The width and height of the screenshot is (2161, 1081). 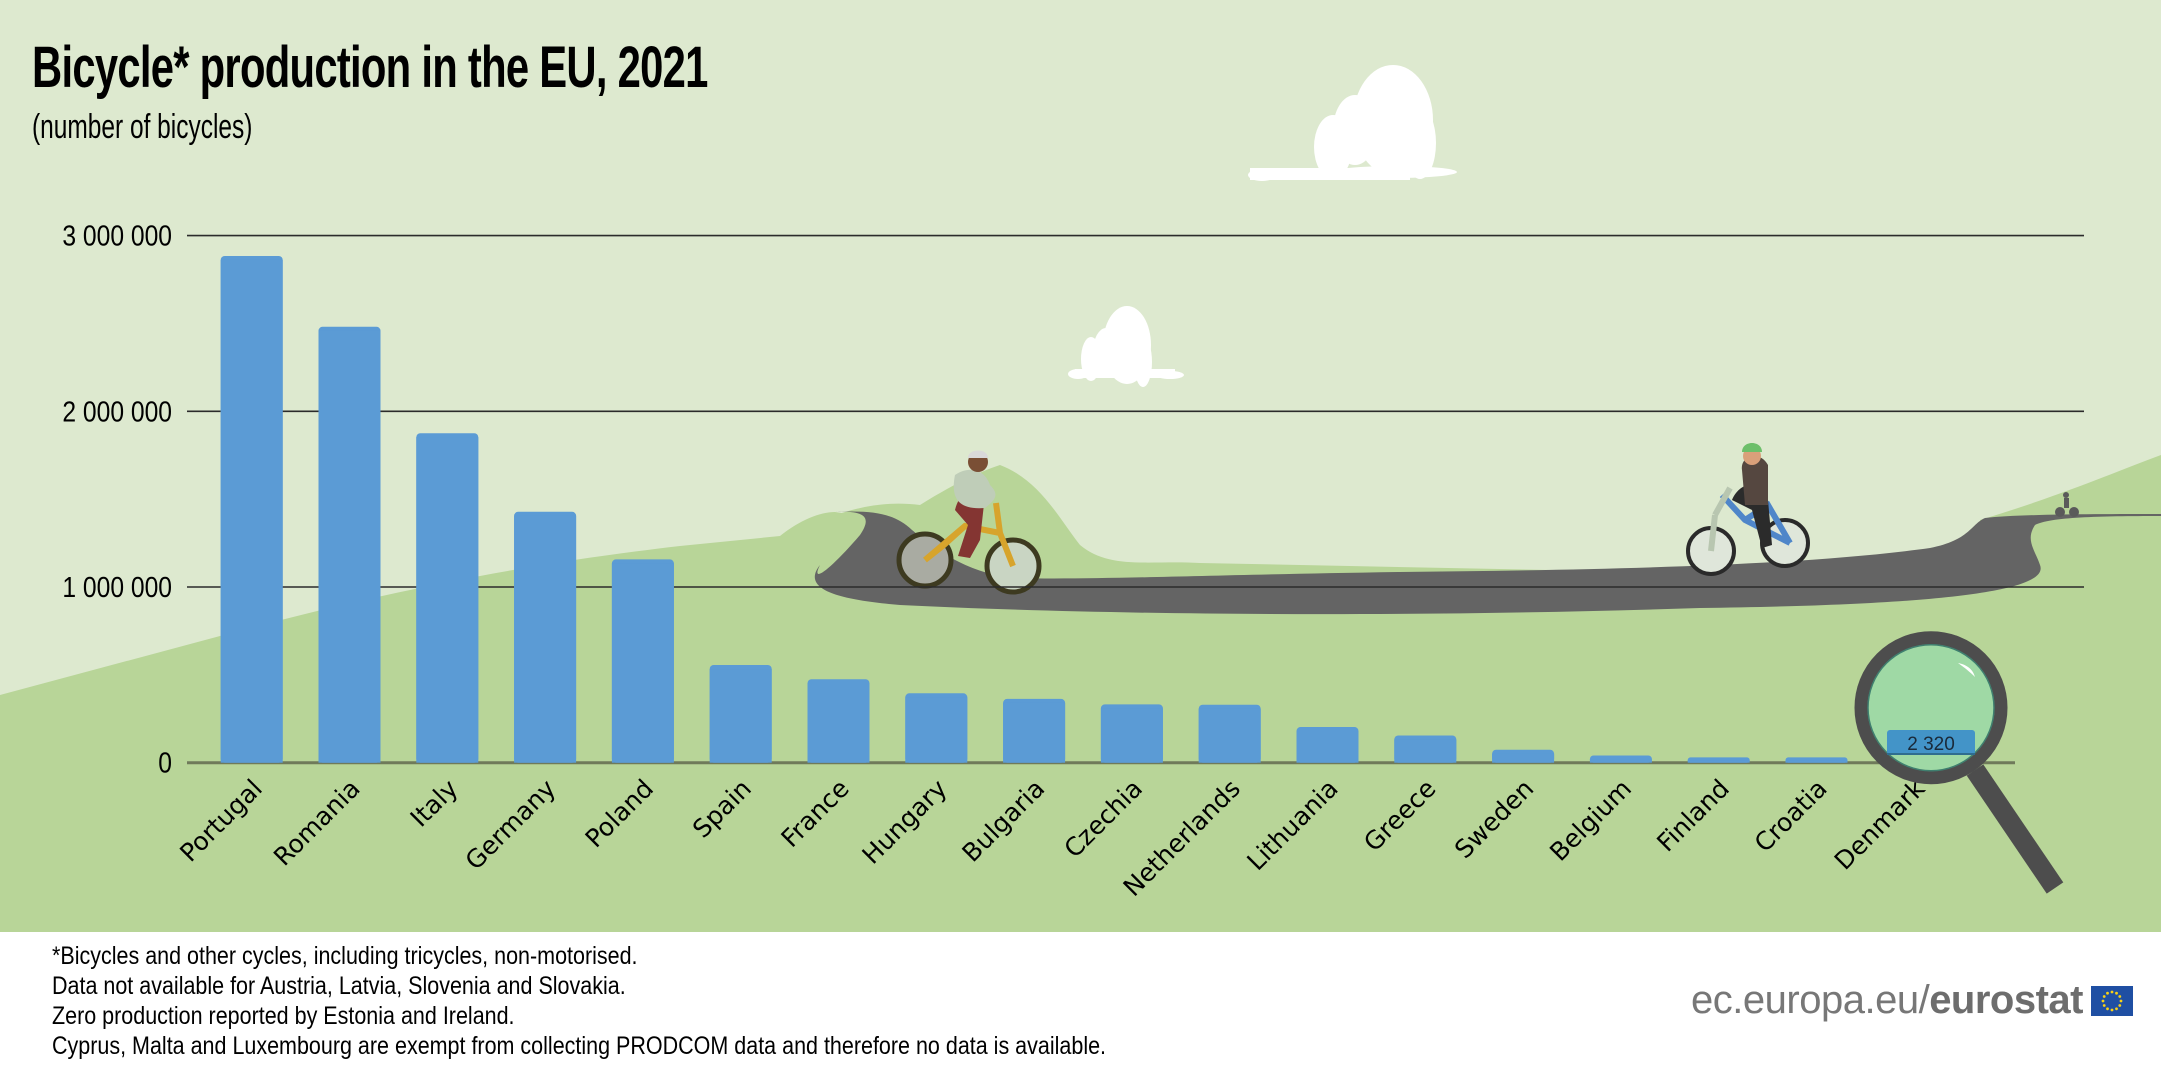 I want to click on lens-rim, so click(x=1931, y=707).